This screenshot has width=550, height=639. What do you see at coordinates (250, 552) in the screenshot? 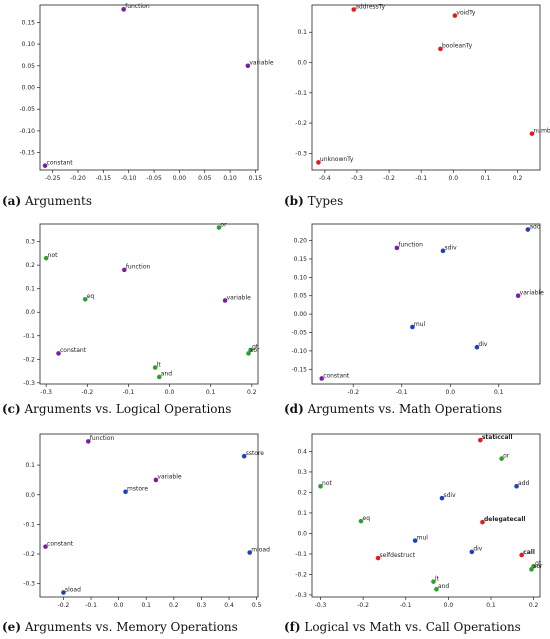
I see `point-mload` at bounding box center [250, 552].